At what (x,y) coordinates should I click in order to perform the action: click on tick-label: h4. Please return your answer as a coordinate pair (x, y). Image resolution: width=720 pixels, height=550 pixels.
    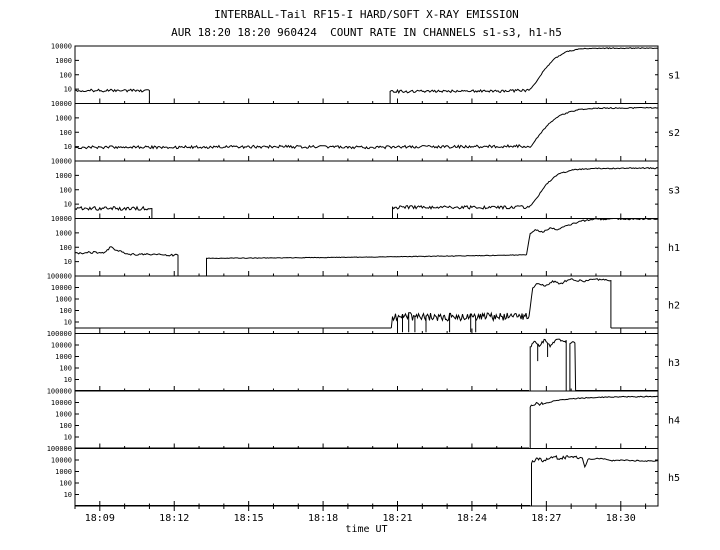
    Looking at the image, I should click on (674, 420).